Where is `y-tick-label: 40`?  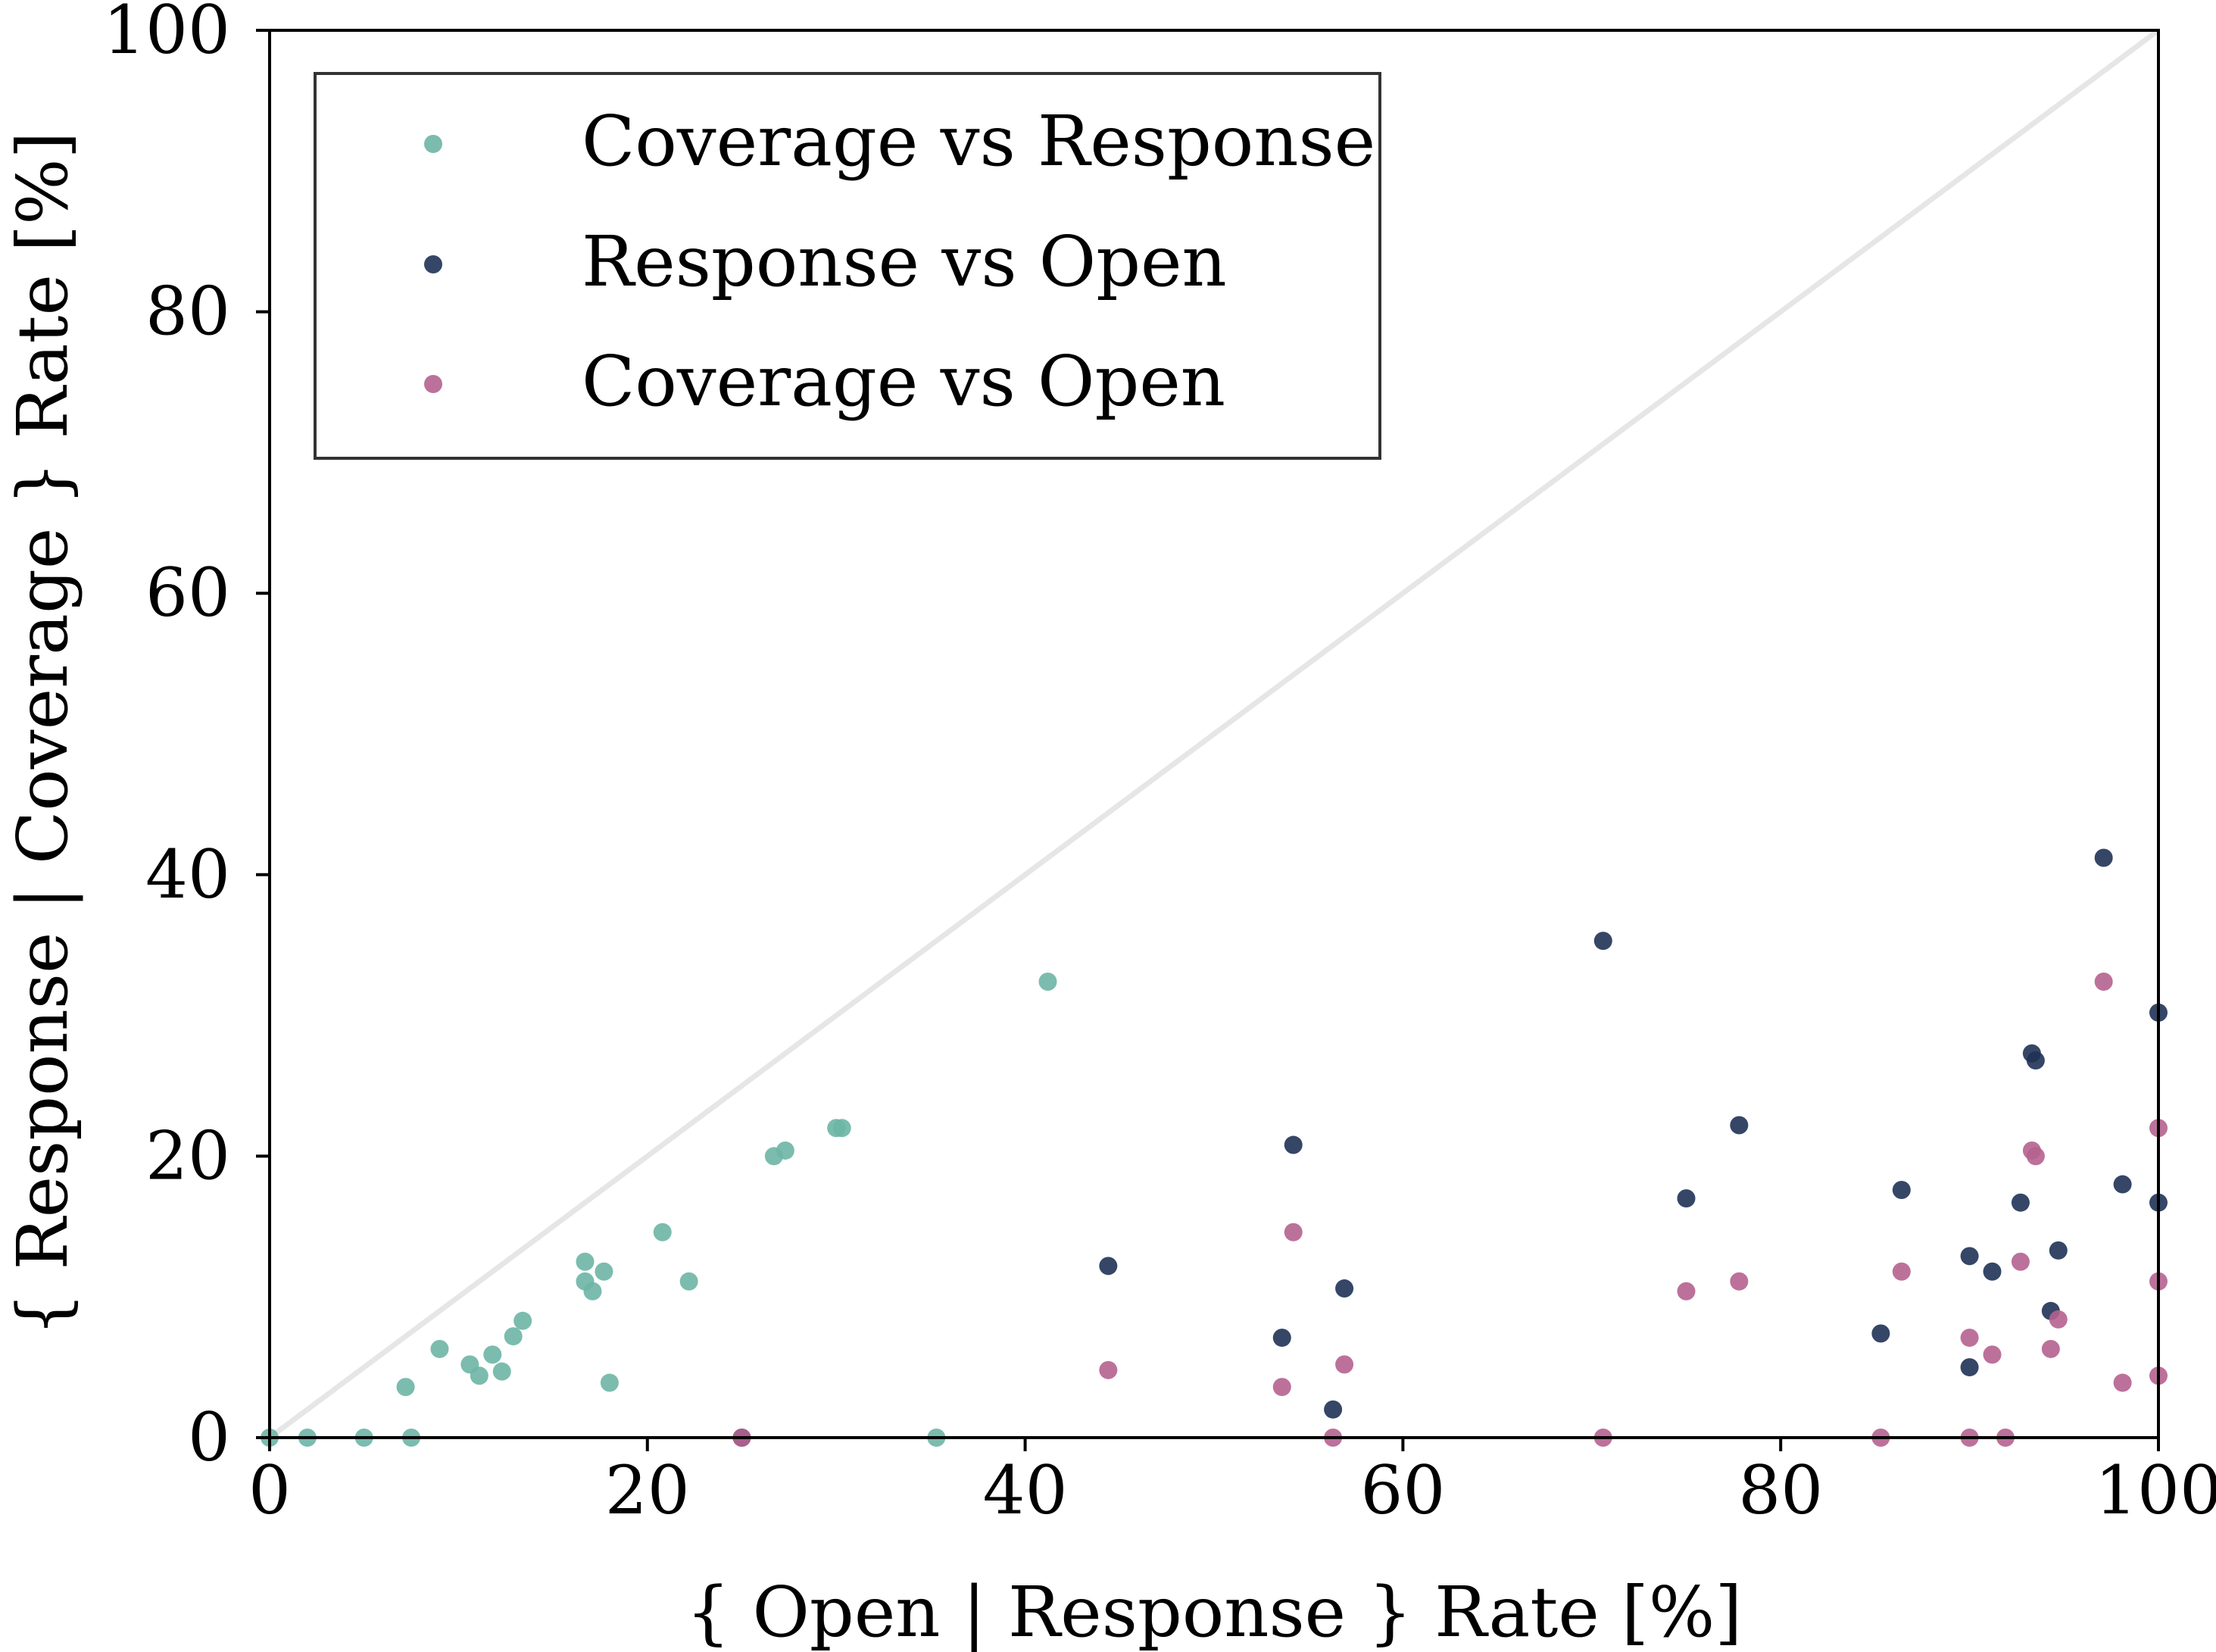
y-tick-label: 40 is located at coordinates (187, 874).